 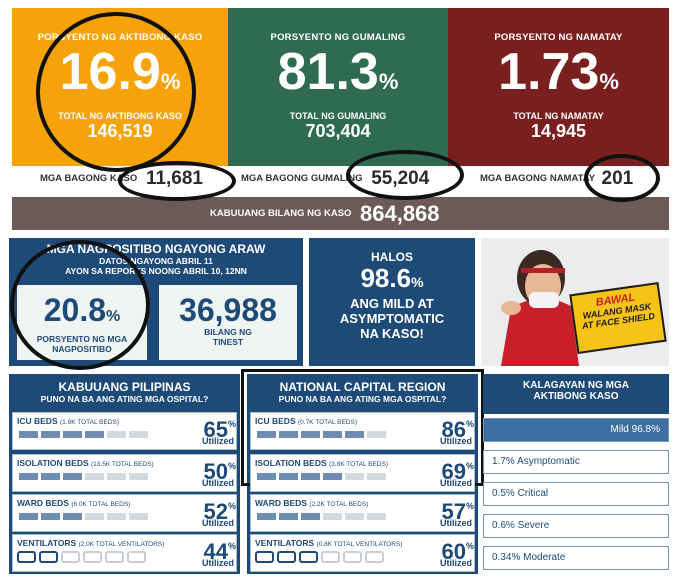 I want to click on status-title2: AKTIBONG KASO, so click(x=576, y=396).